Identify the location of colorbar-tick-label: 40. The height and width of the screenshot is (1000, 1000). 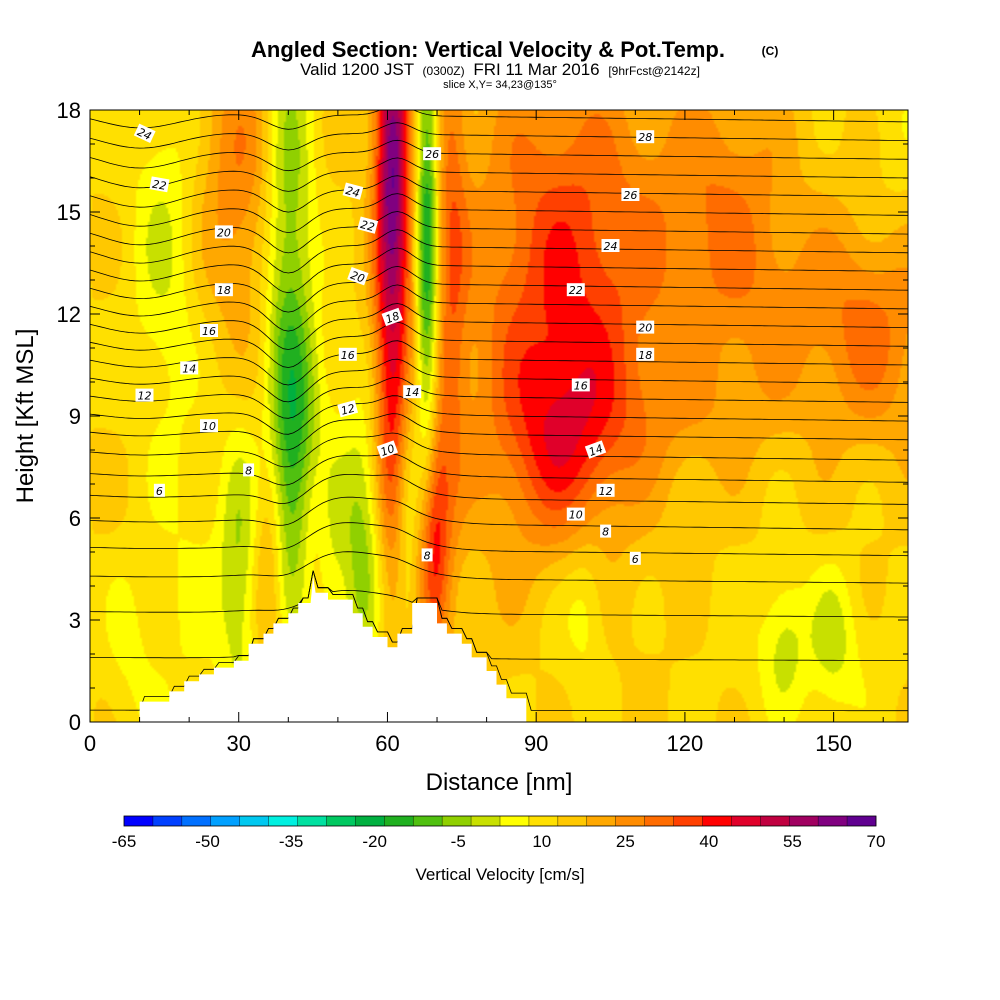
(708, 841).